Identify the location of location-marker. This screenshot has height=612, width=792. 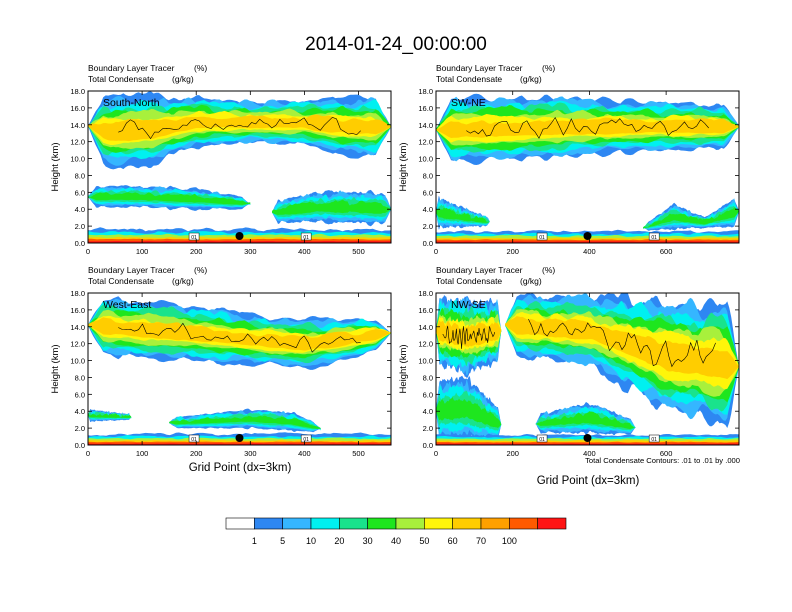
(239, 236).